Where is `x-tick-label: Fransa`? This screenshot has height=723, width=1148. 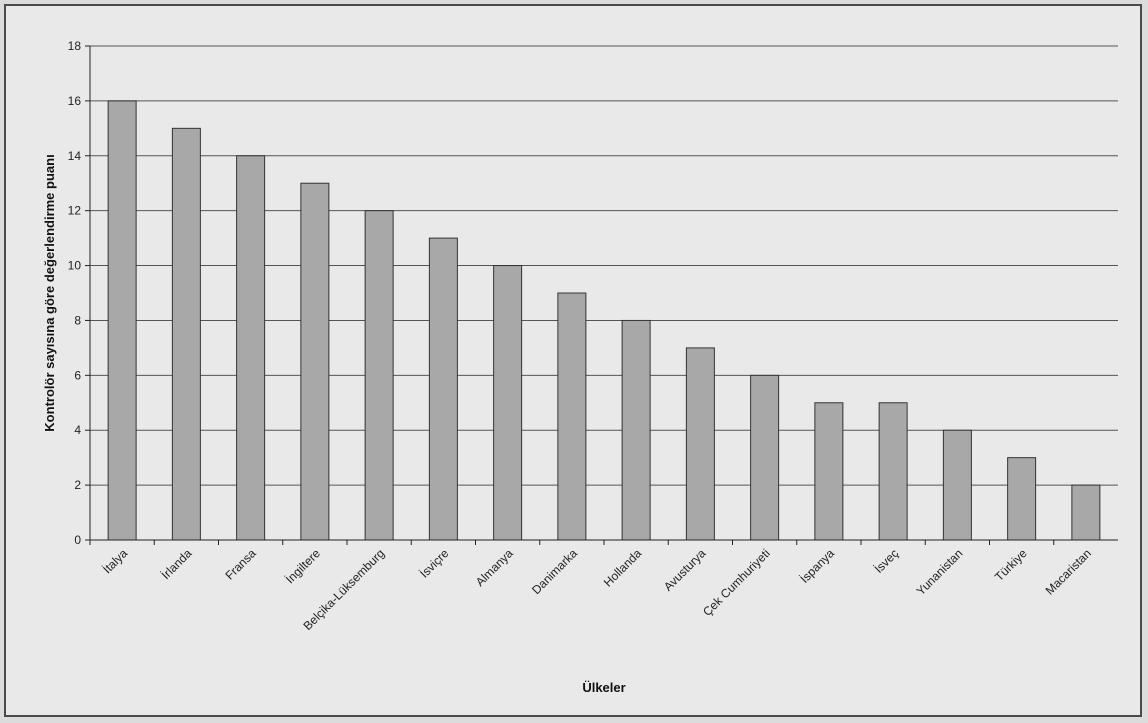 x-tick-label: Fransa is located at coordinates (240, 564).